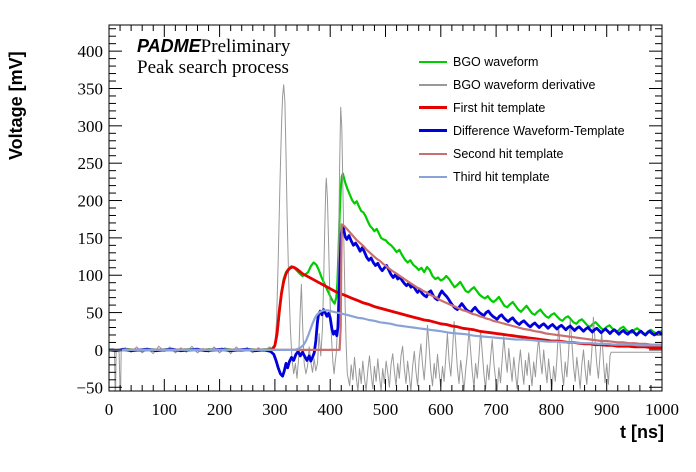 This screenshot has width=696, height=472. Describe the element at coordinates (386, 409) in the screenshot. I see `x-tick-label: 500` at that location.